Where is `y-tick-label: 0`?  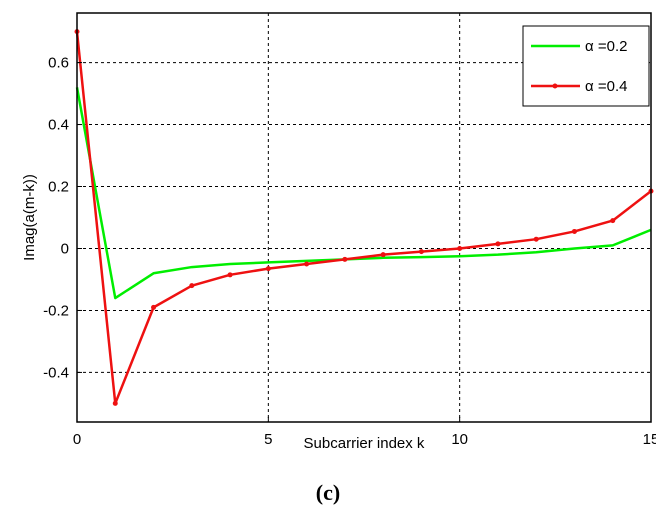
y-tick-label: 0 is located at coordinates (65, 248).